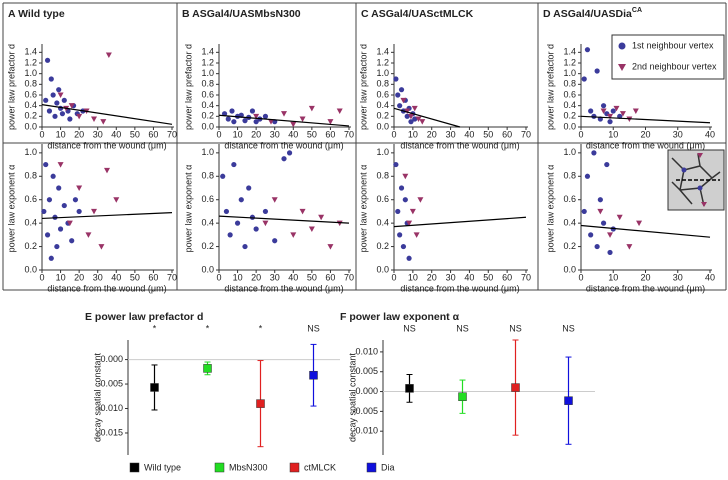 This screenshot has height=480, width=728. I want to click on legend-marker, so click(219, 467).